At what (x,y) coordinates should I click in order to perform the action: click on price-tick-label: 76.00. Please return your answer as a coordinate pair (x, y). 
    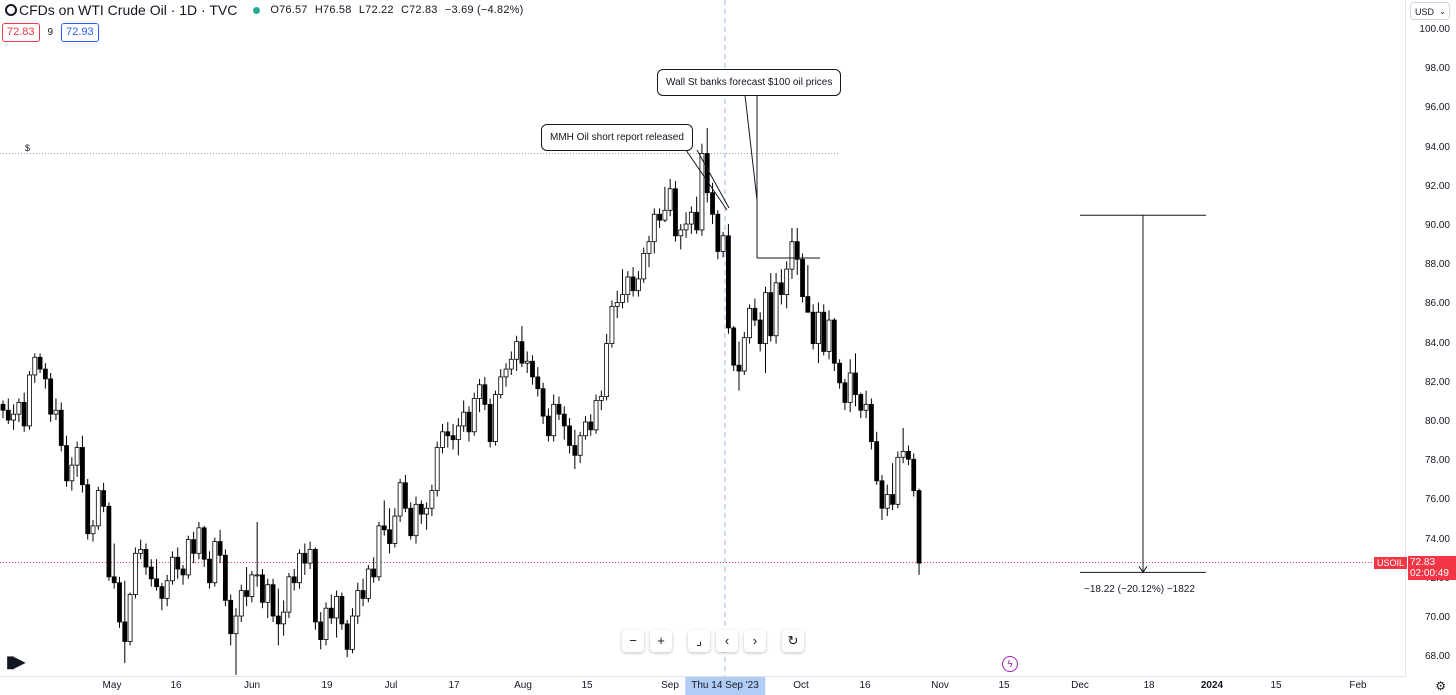
    Looking at the image, I should click on (1437, 500).